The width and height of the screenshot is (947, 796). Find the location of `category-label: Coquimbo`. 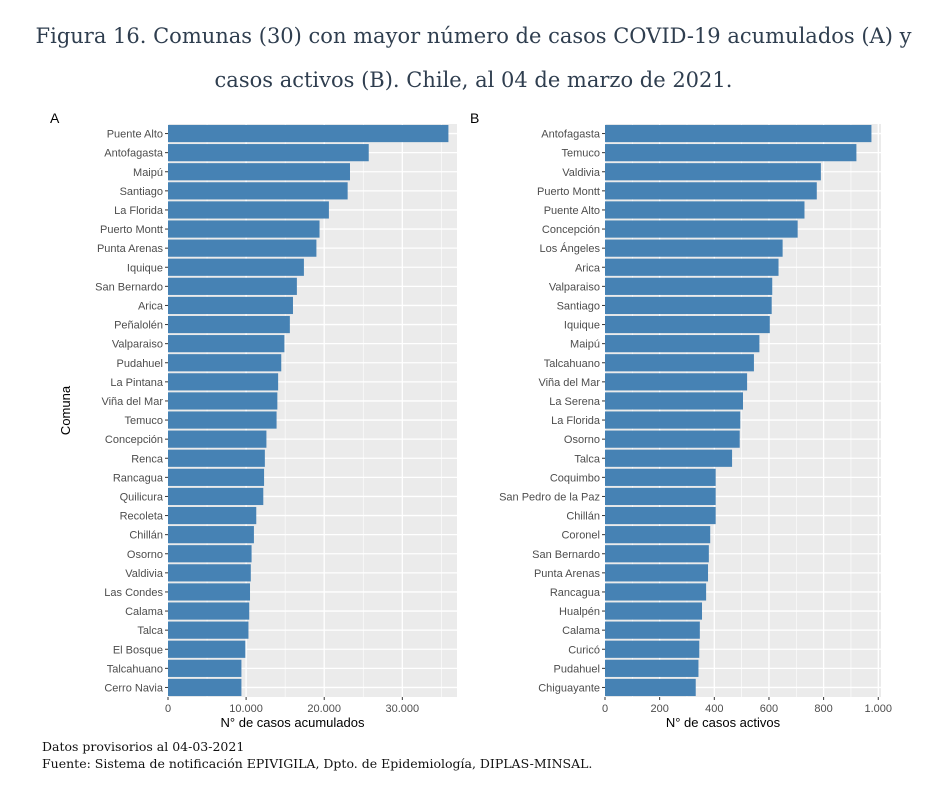

category-label: Coquimbo is located at coordinates (575, 478).